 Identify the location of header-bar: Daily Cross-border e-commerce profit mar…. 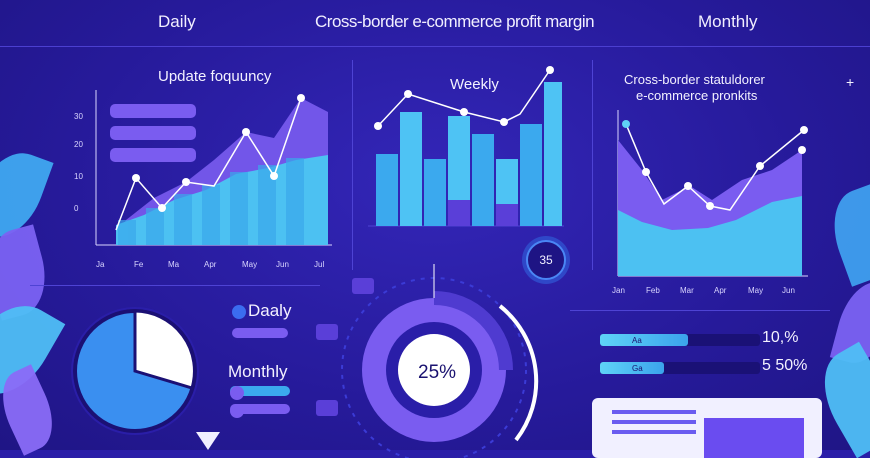
(435, 23).